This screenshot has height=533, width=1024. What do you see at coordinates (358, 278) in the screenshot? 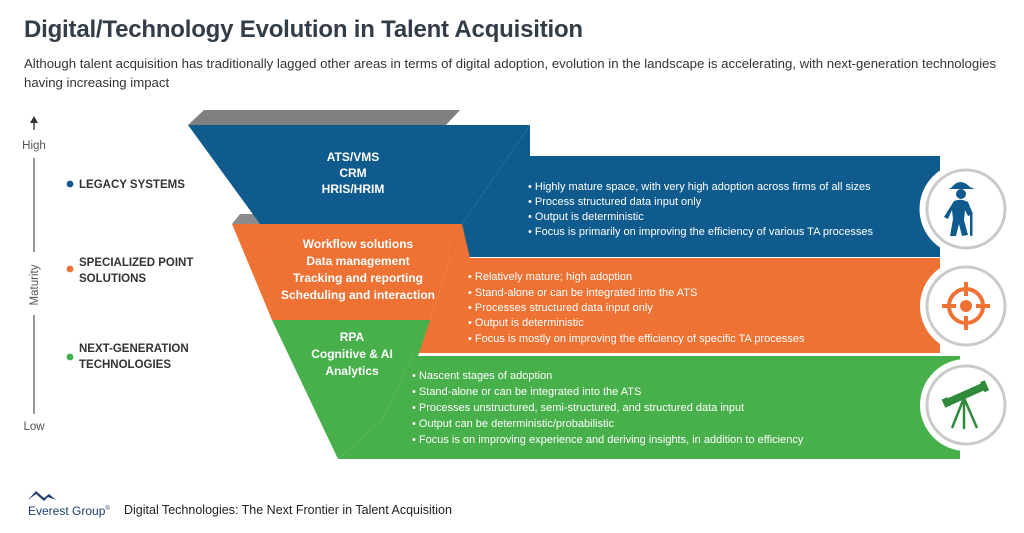
I see `specialized-funnel-item: Tracking and reporting` at bounding box center [358, 278].